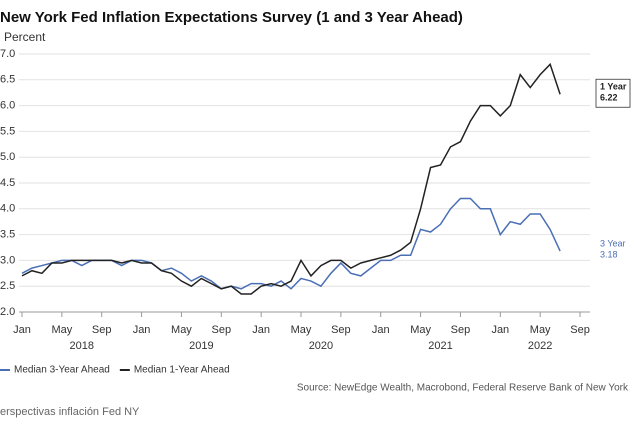 This screenshot has width=634, height=433. I want to click on end-label-name: 3 Year, so click(613, 243).